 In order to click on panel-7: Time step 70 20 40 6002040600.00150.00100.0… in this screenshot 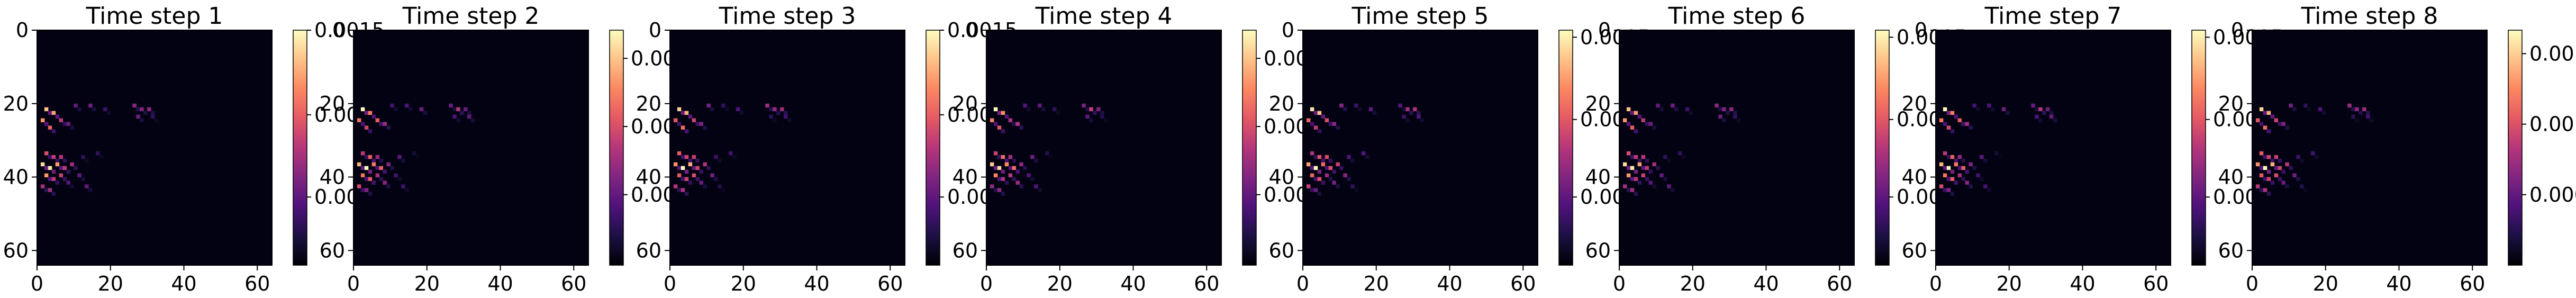, I will do `click(2092, 149)`.